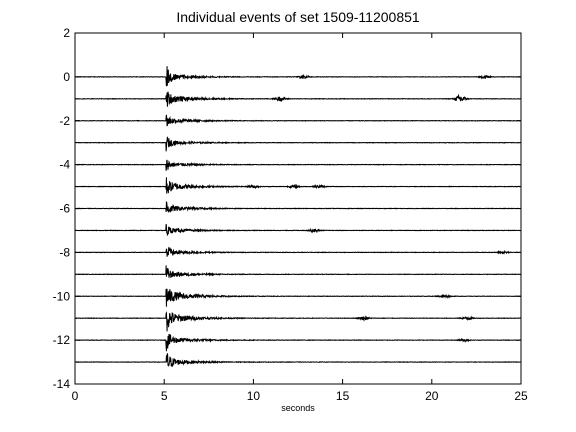 The image size is (576, 432). What do you see at coordinates (298, 17) in the screenshot?
I see `chart-title: Individual events of set 1509-11200851` at bounding box center [298, 17].